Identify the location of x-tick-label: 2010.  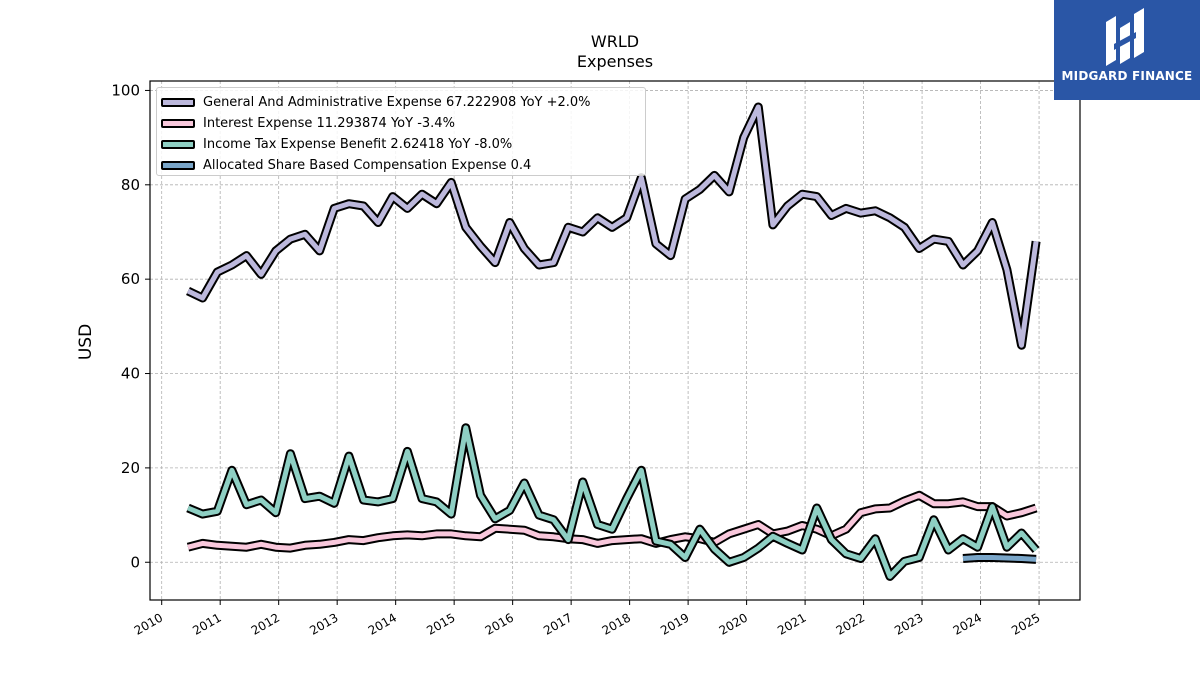
(148, 623).